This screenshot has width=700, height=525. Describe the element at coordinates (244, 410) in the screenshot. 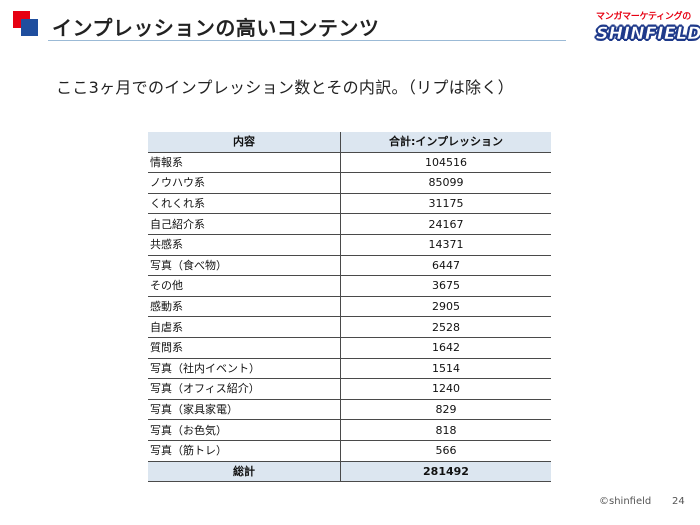

I see `row-label: 写真（家具家電）` at that location.